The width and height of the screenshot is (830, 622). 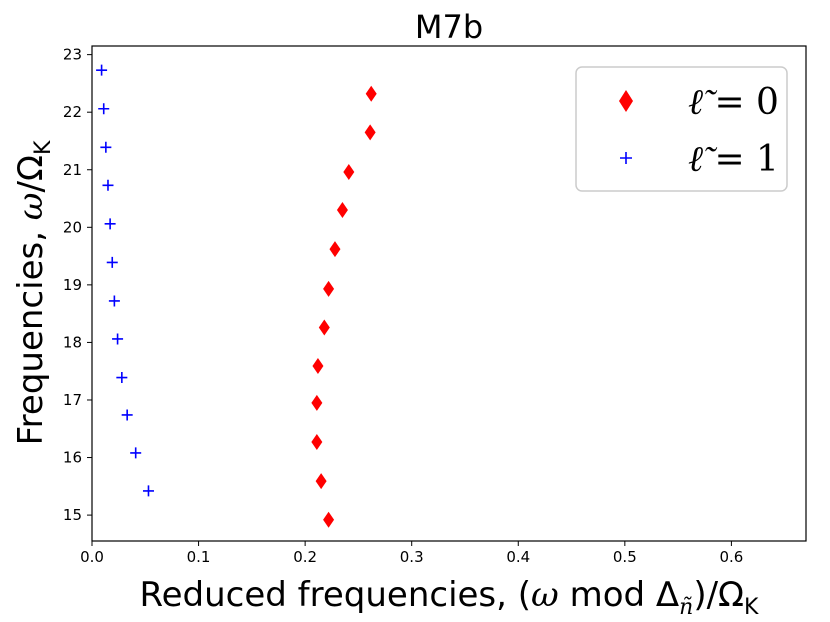 What do you see at coordinates (751, 607) in the screenshot?
I see `x-axis-label-post-sub: K` at bounding box center [751, 607].